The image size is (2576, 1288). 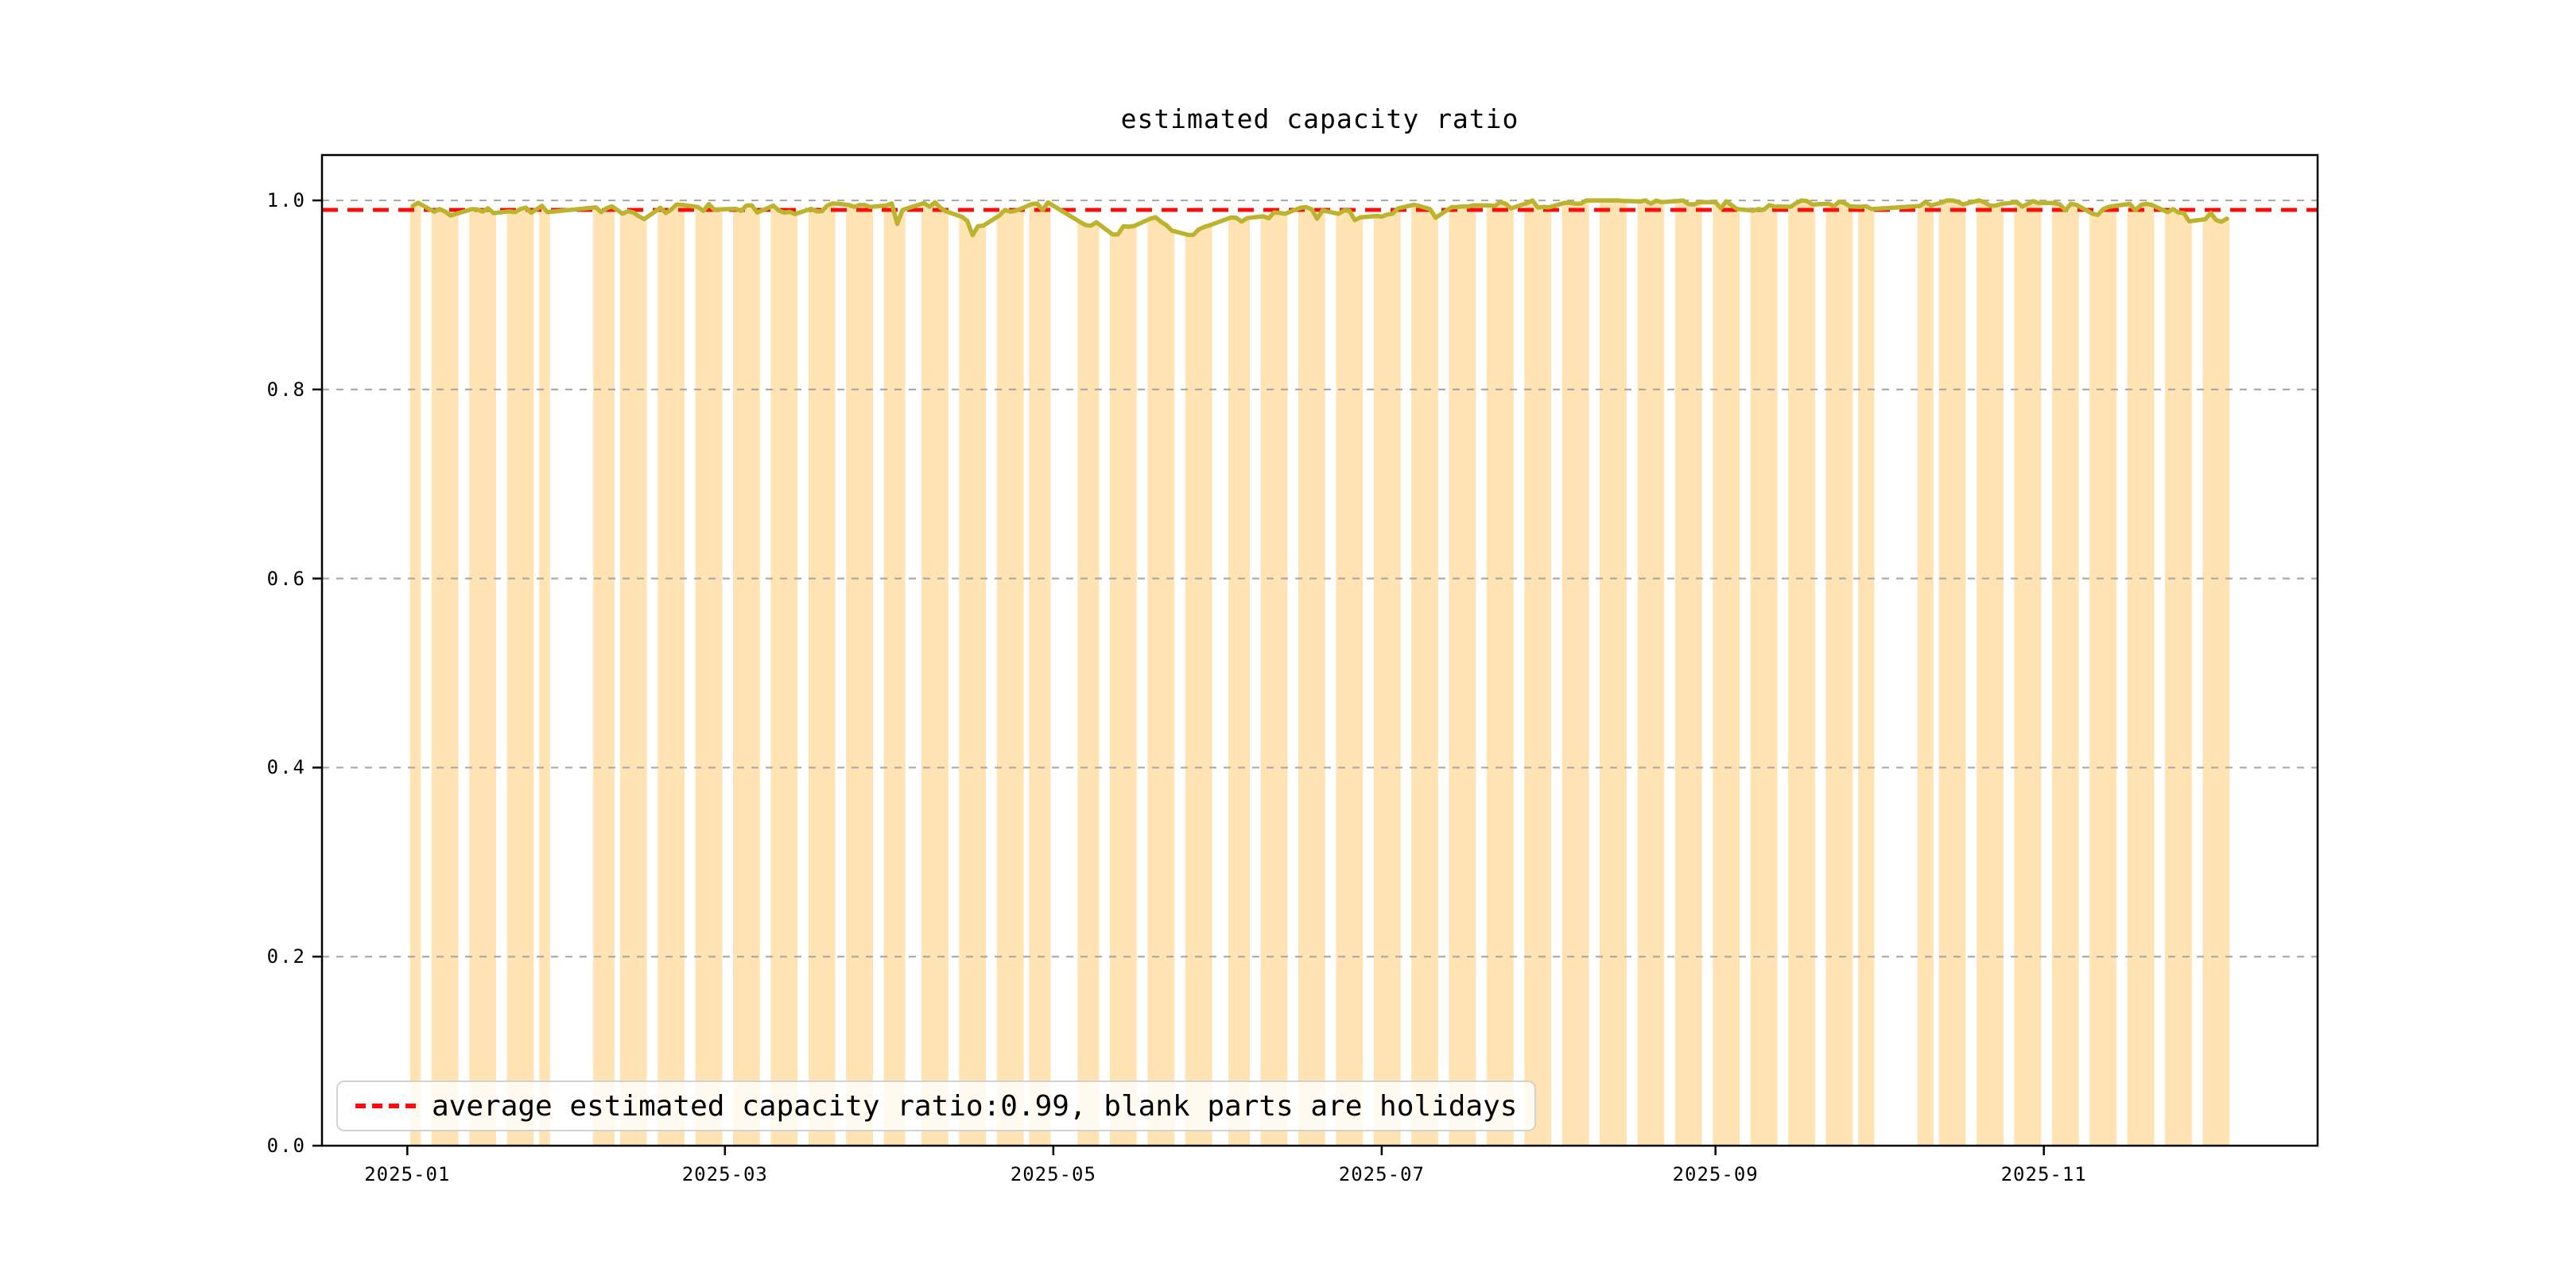 I want to click on legend-dashed-line-icon, so click(x=385, y=1106).